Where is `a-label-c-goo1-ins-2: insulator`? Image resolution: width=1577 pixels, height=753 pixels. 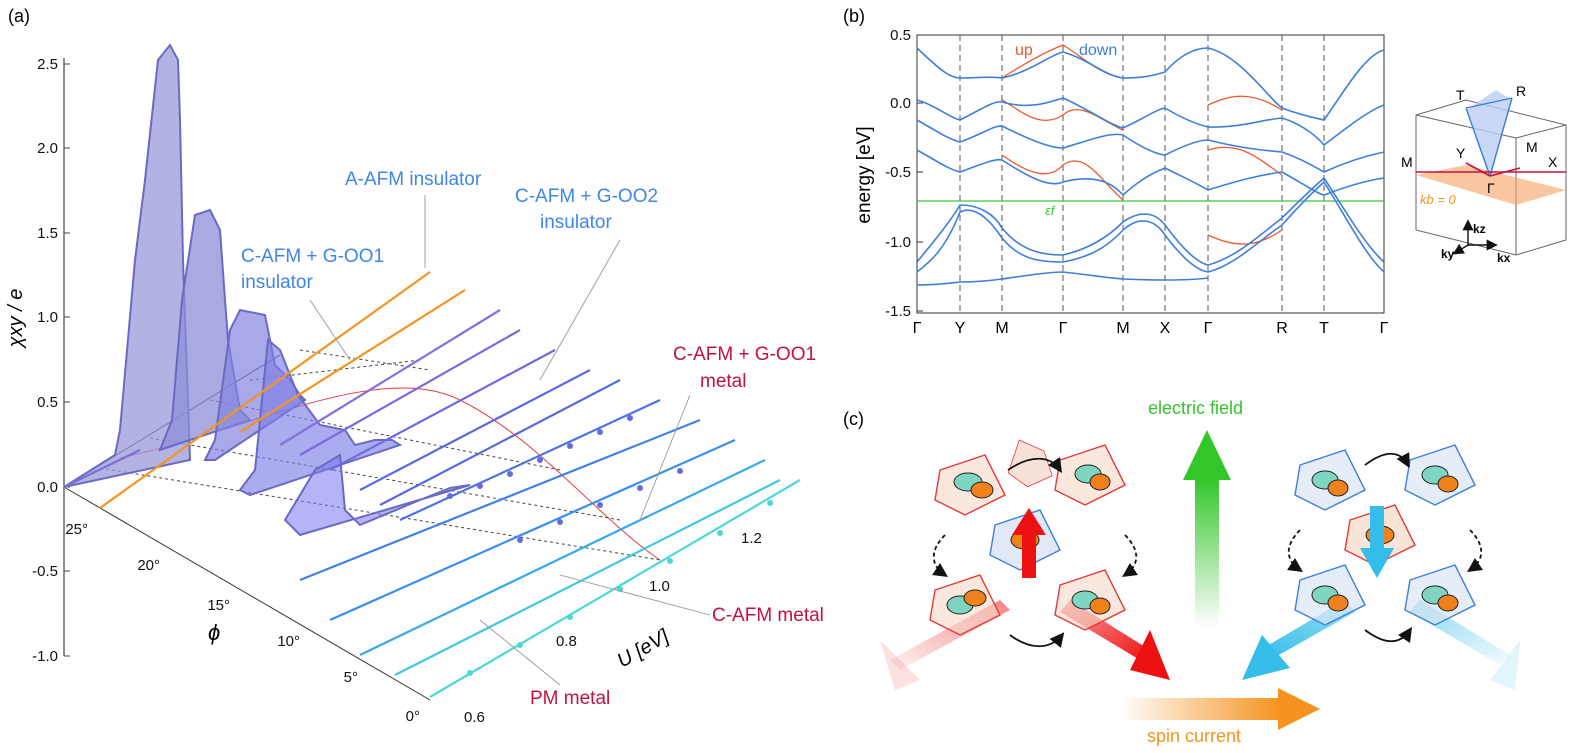
a-label-c-goo1-ins-2: insulator is located at coordinates (277, 282).